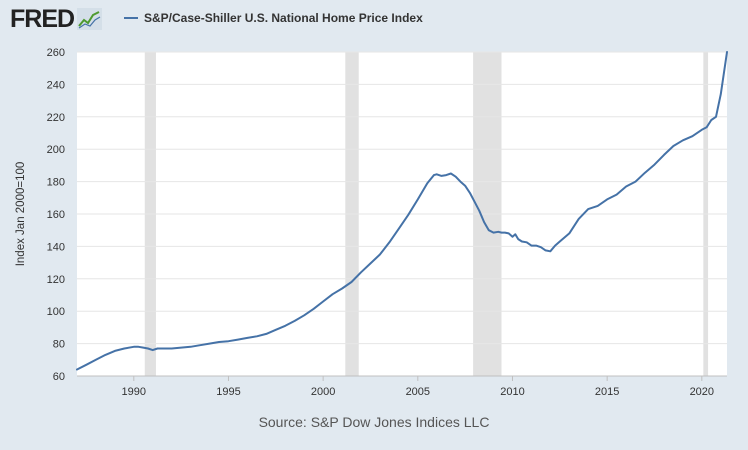 Image resolution: width=748 pixels, height=450 pixels. What do you see at coordinates (56, 247) in the screenshot?
I see `y-tick-label-140: 140` at bounding box center [56, 247].